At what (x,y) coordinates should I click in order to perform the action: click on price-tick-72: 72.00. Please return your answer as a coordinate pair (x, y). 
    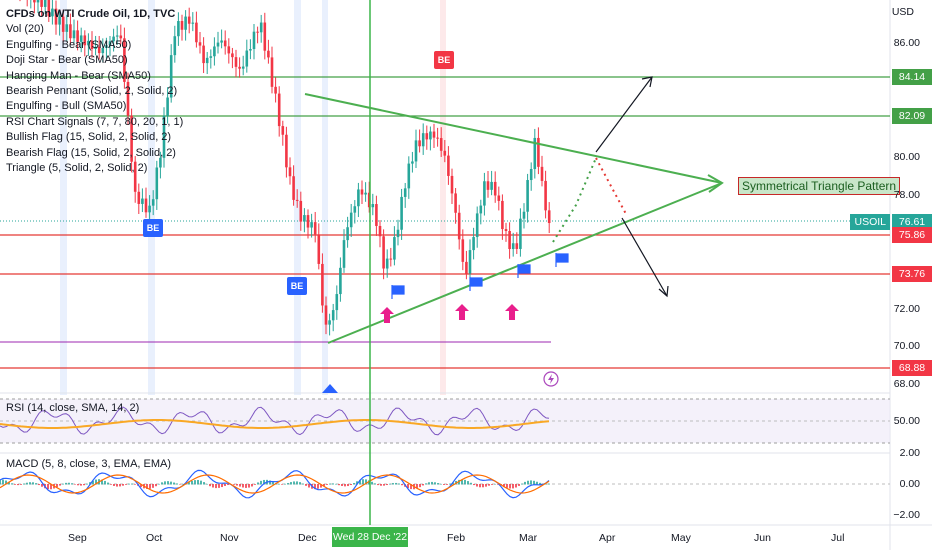
    Looking at the image, I should click on (906, 309).